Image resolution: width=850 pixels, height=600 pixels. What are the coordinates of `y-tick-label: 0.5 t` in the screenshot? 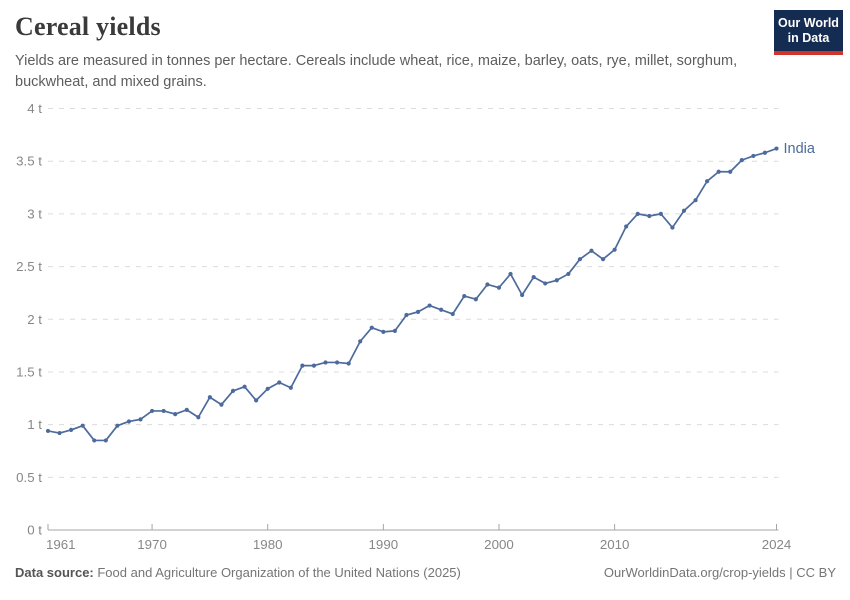 It's located at (29, 477).